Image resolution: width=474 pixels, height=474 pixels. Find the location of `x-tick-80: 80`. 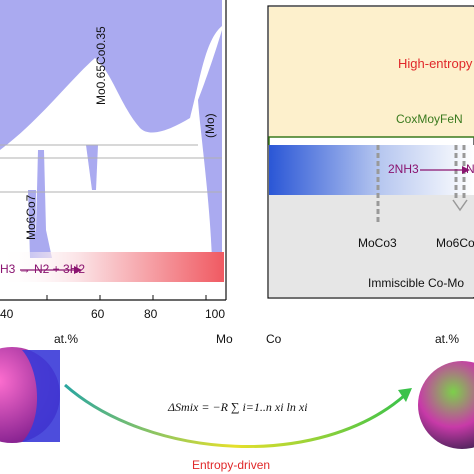

x-tick-80: 80 is located at coordinates (151, 314).